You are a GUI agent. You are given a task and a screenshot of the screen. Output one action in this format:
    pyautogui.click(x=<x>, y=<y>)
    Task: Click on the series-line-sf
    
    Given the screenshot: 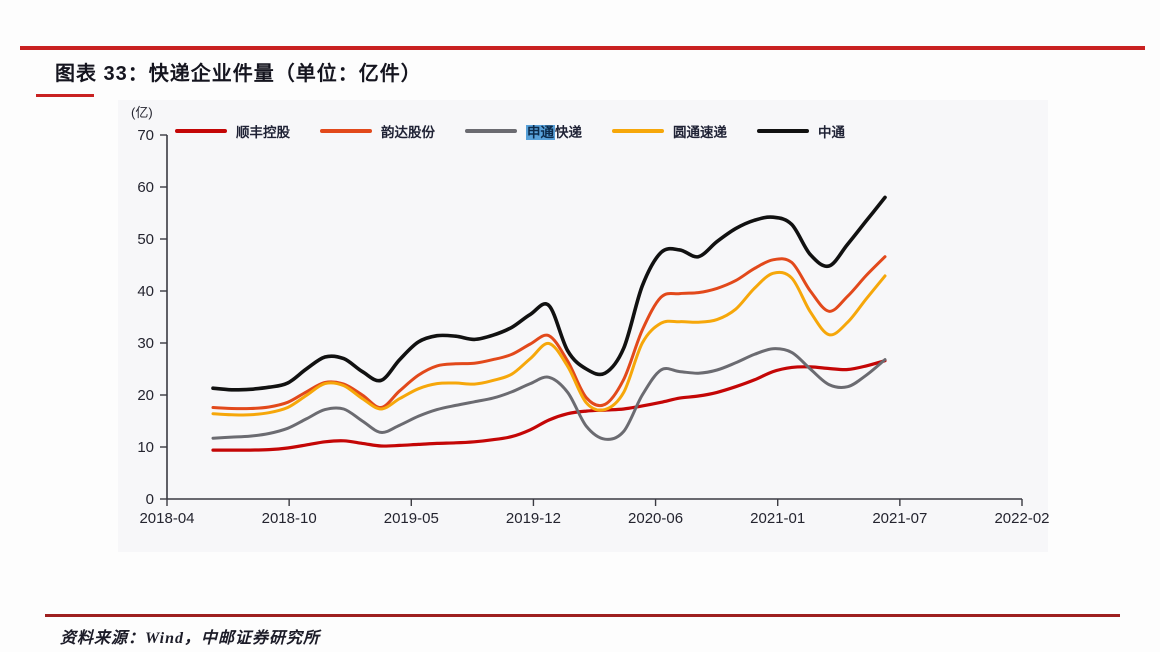 What is the action you would take?
    pyautogui.click(x=549, y=405)
    